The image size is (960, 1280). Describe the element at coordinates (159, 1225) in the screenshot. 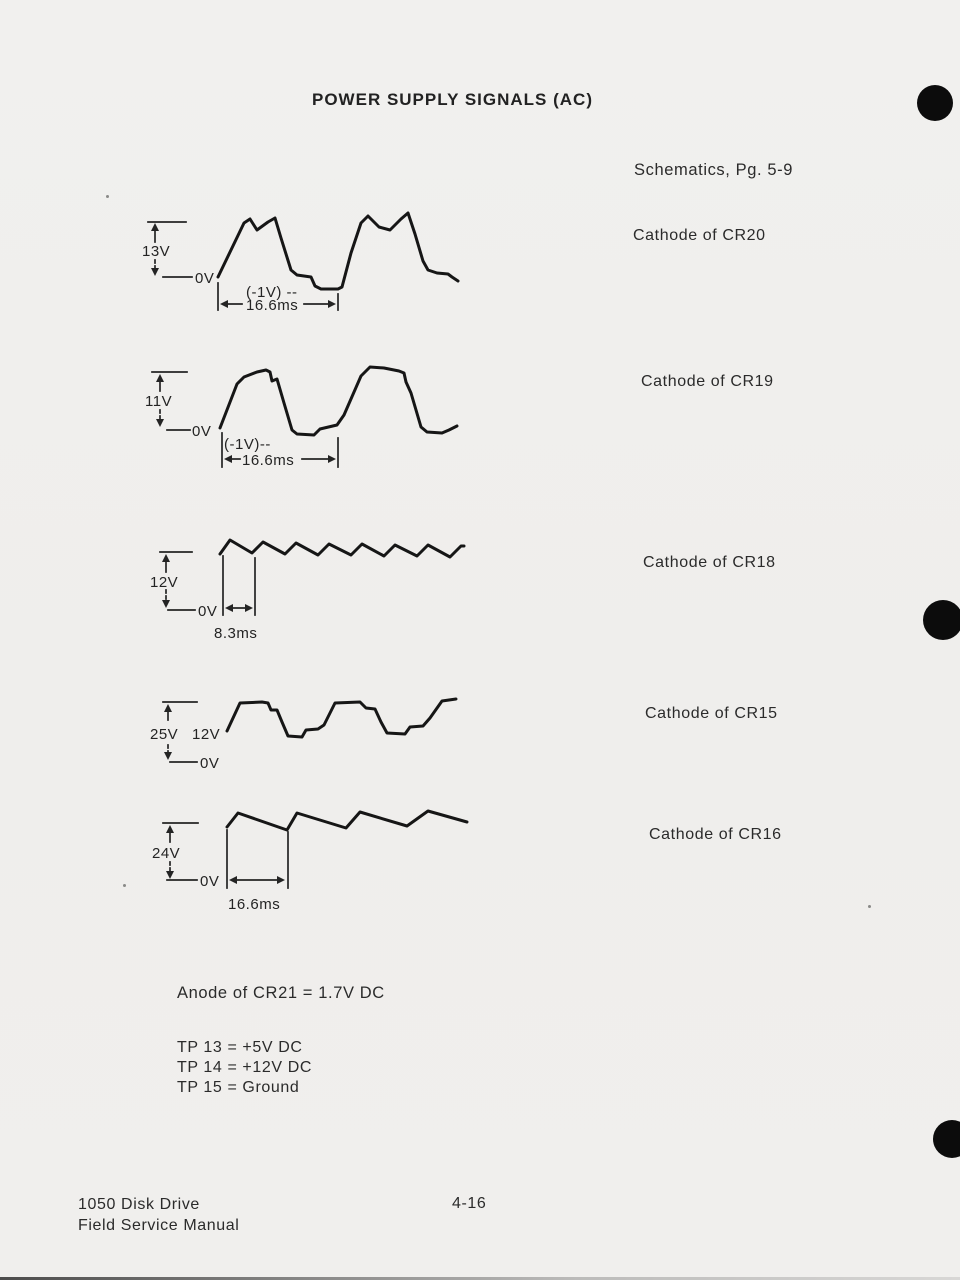

I see `footer-manual-line2: Field Service Manual` at that location.